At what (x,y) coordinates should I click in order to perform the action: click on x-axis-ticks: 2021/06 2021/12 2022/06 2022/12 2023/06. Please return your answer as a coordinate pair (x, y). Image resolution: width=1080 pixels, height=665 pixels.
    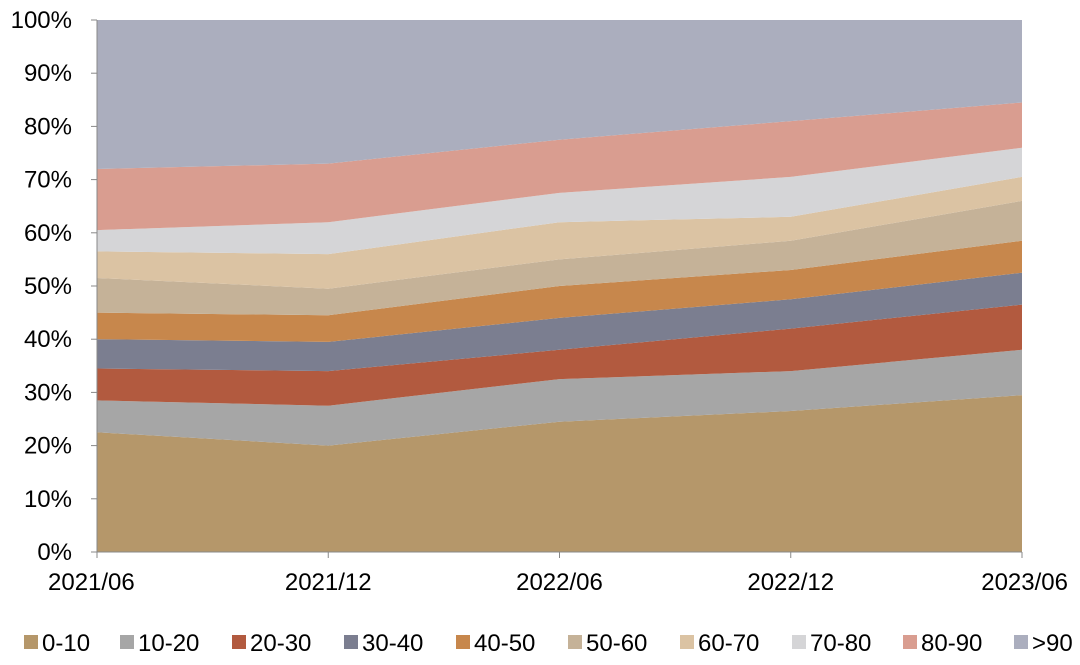
    Looking at the image, I should click on (558, 574).